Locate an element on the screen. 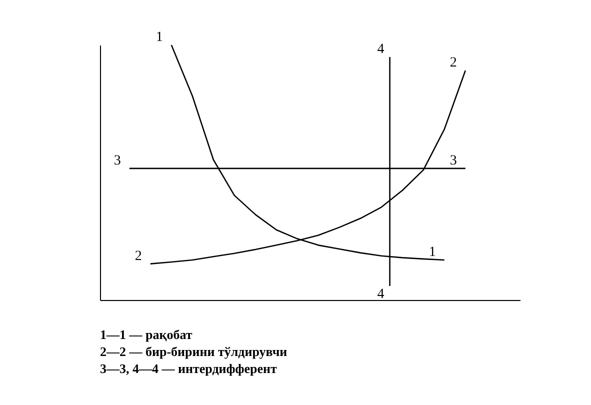 This screenshot has height=405, width=591. text: 2 is located at coordinates (138, 256).